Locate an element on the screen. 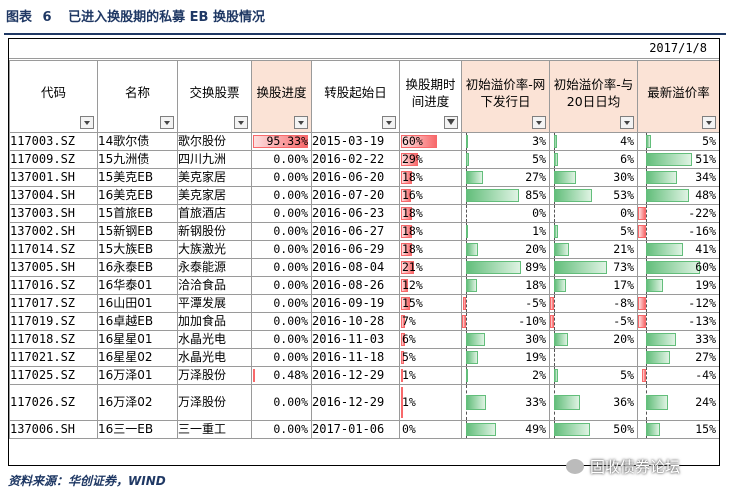 The width and height of the screenshot is (730, 497). cell-start-date: 2016-06-20 is located at coordinates (355, 177).